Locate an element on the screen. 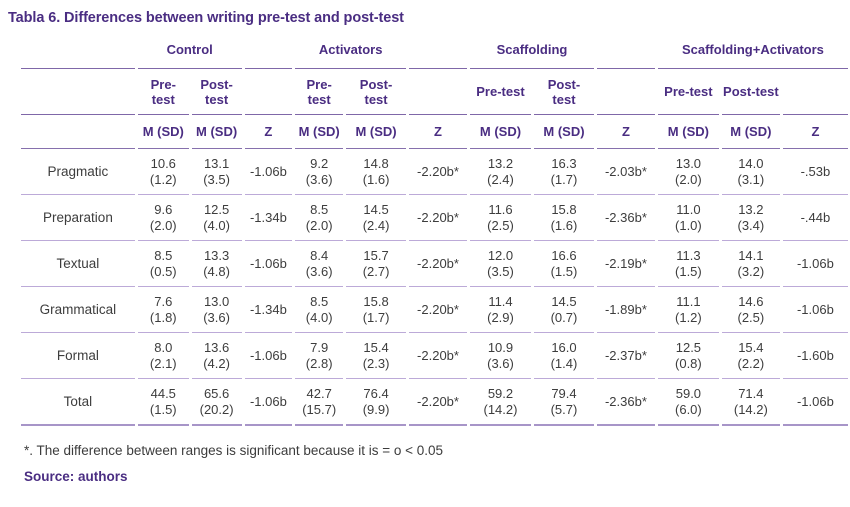 The image size is (850, 507). cell-m-sd: 16.6 (1.5) is located at coordinates (563, 264).